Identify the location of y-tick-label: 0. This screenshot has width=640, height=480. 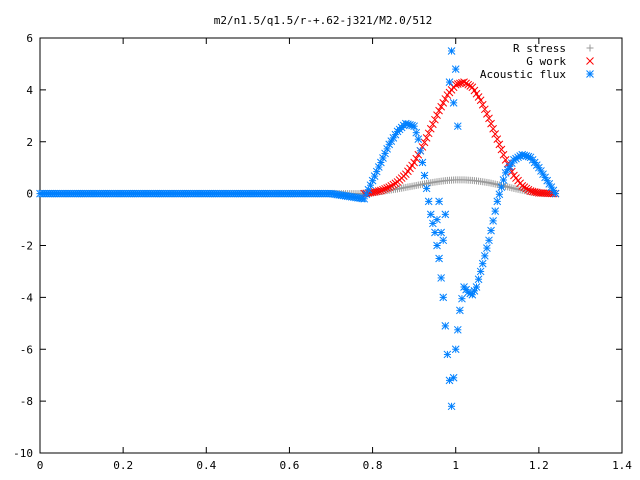
(29, 194).